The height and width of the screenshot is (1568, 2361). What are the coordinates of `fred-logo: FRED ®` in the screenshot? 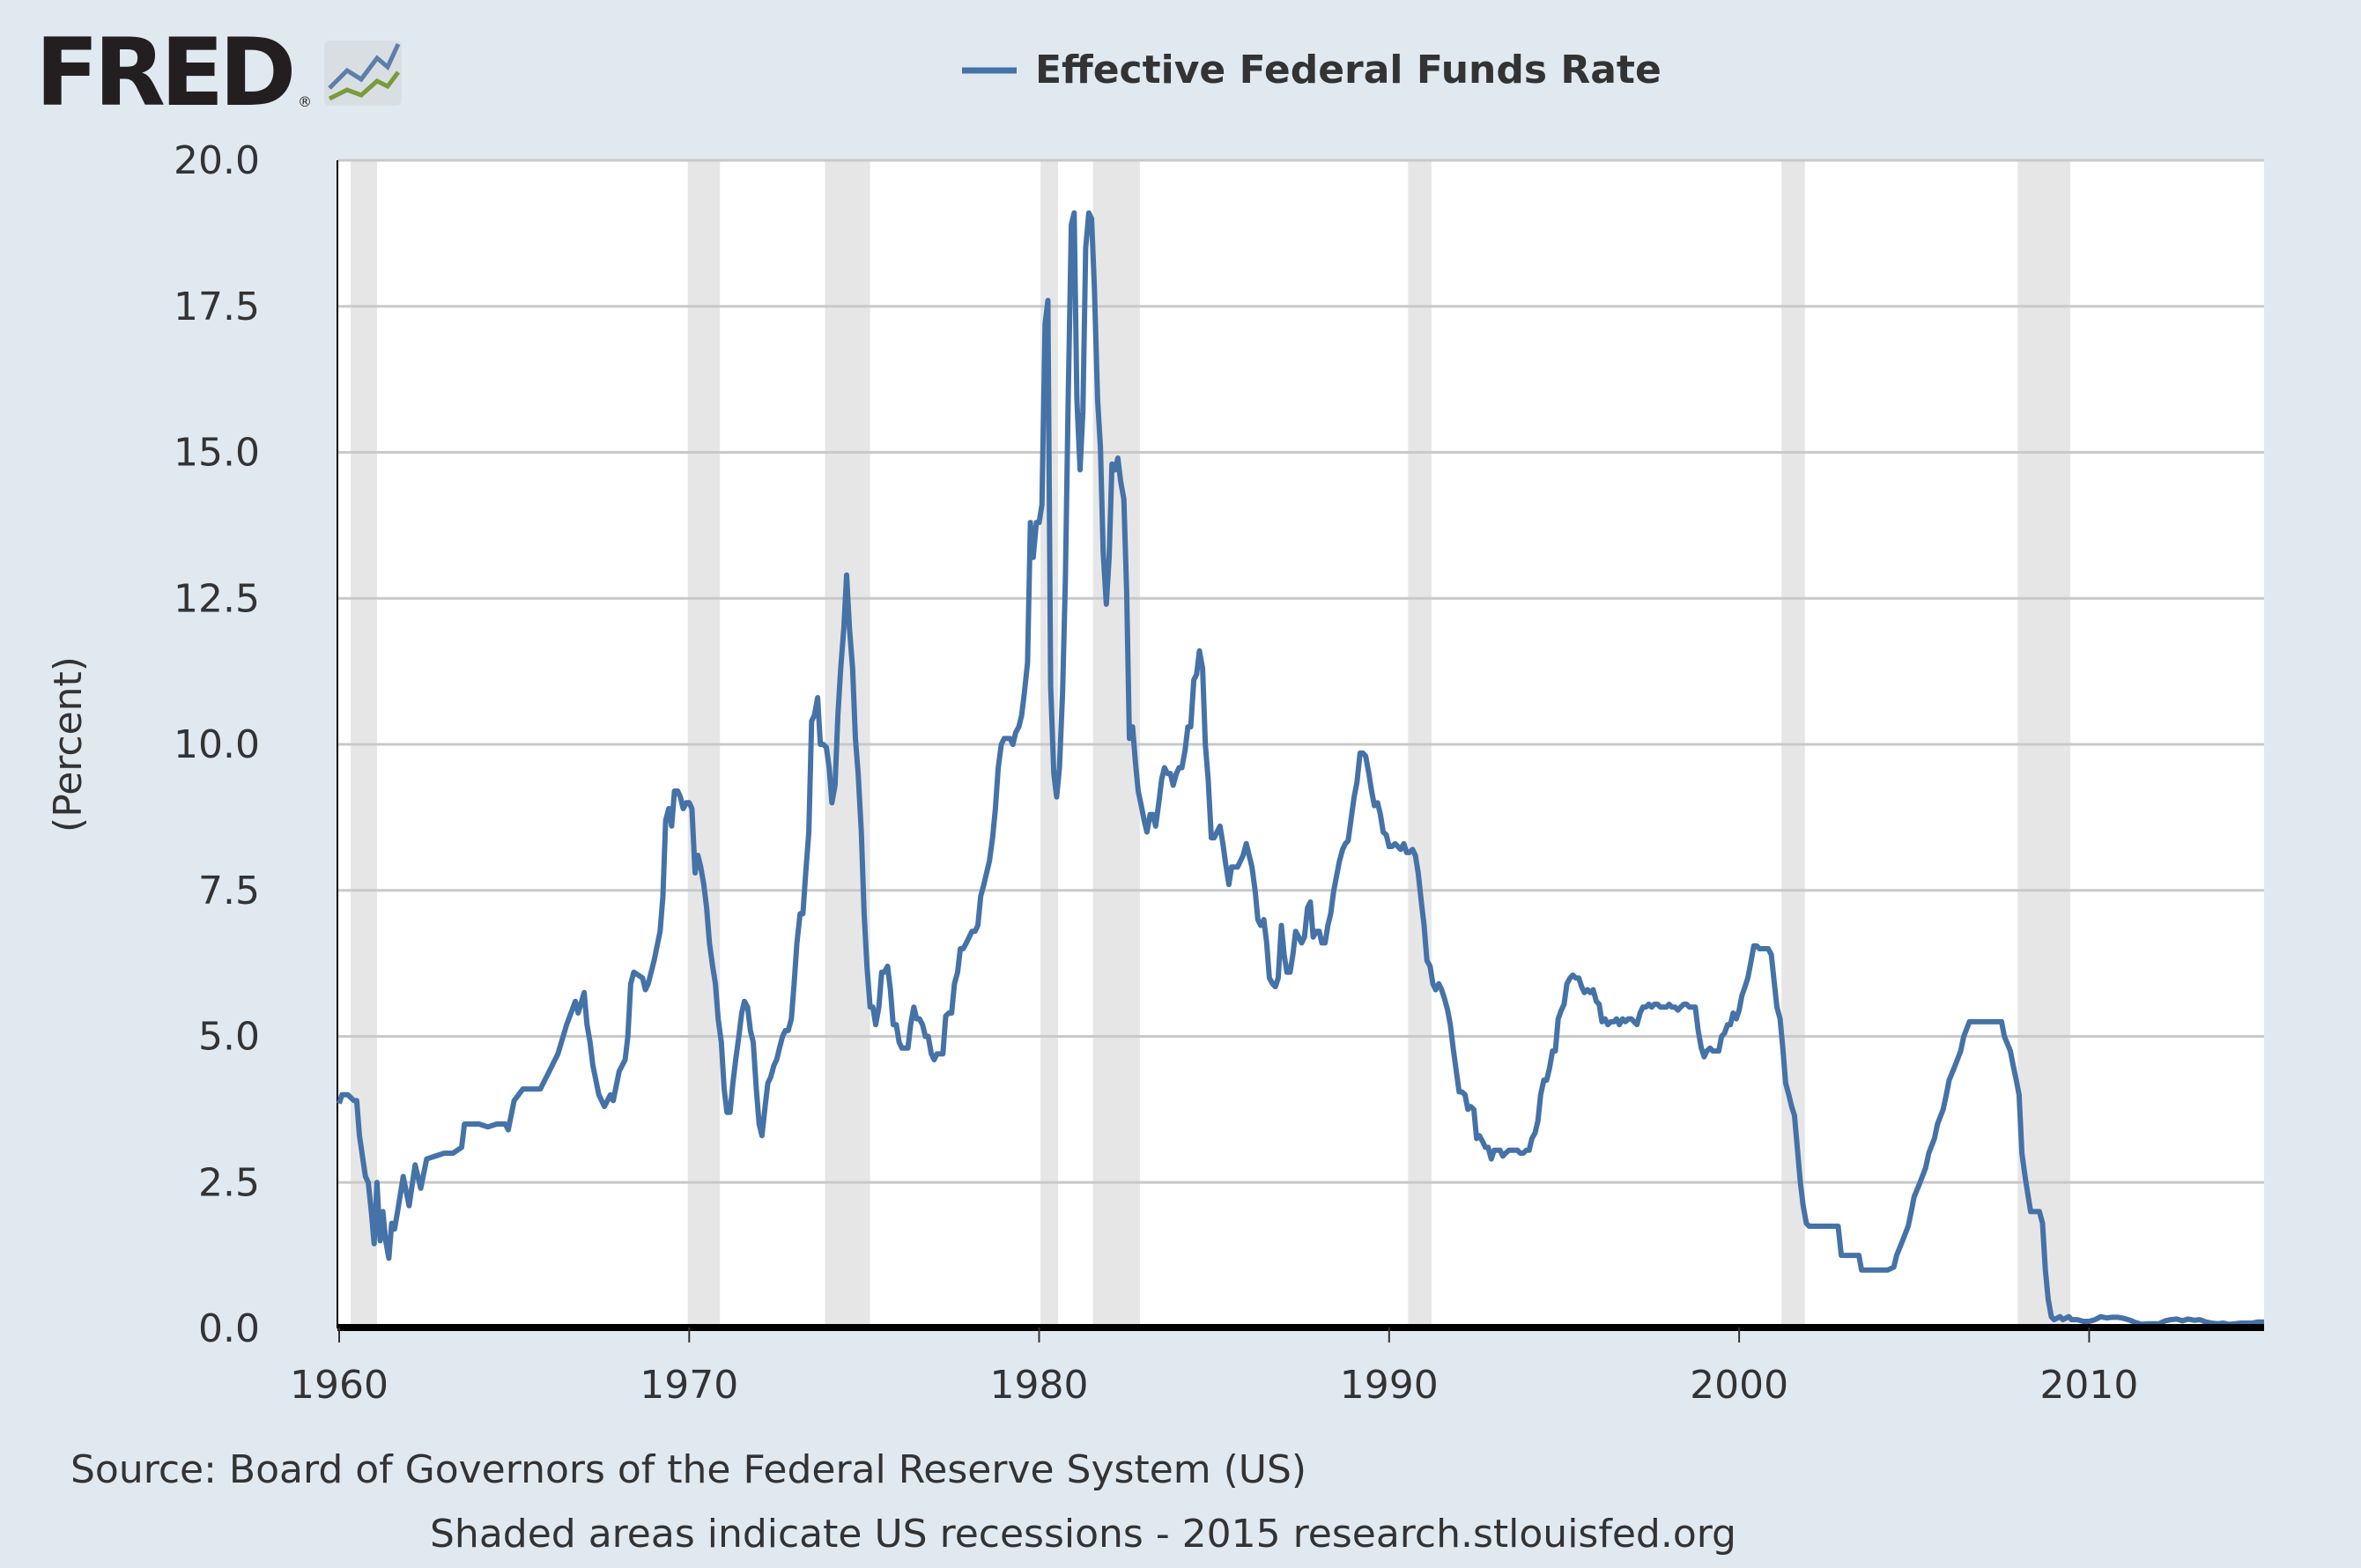 It's located at (218, 72).